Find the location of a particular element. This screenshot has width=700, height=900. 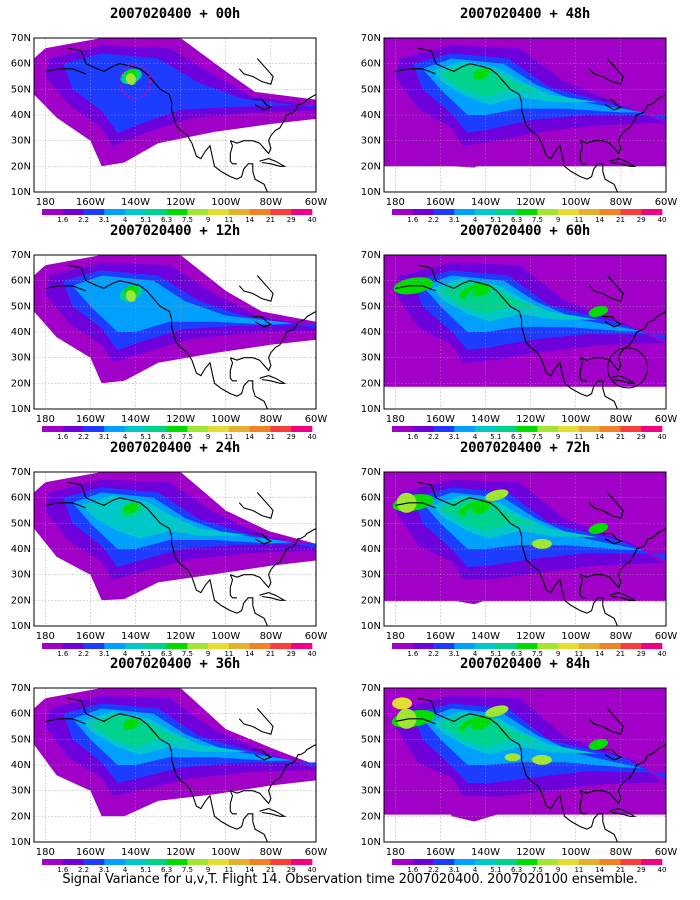

grid is located at coordinates (525, 332).